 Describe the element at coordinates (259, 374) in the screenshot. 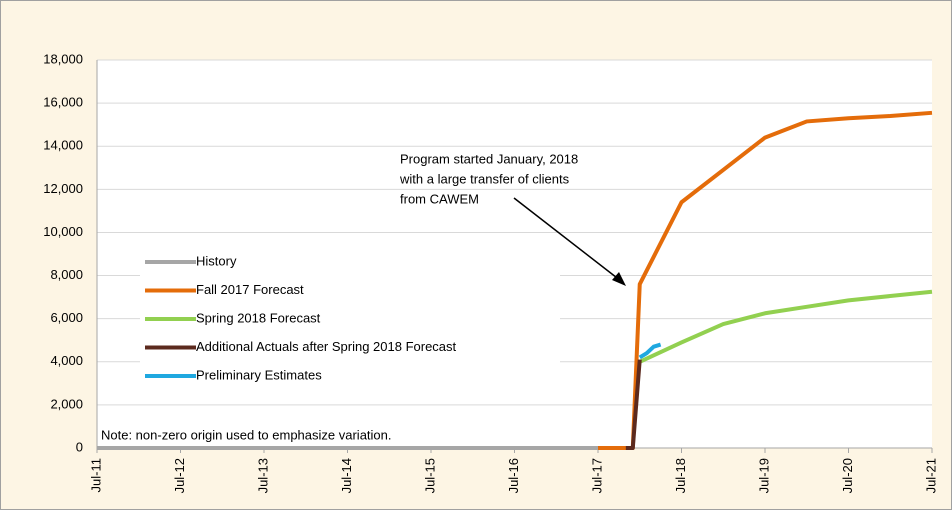

I see `legend-label: Preliminary Estimates` at that location.